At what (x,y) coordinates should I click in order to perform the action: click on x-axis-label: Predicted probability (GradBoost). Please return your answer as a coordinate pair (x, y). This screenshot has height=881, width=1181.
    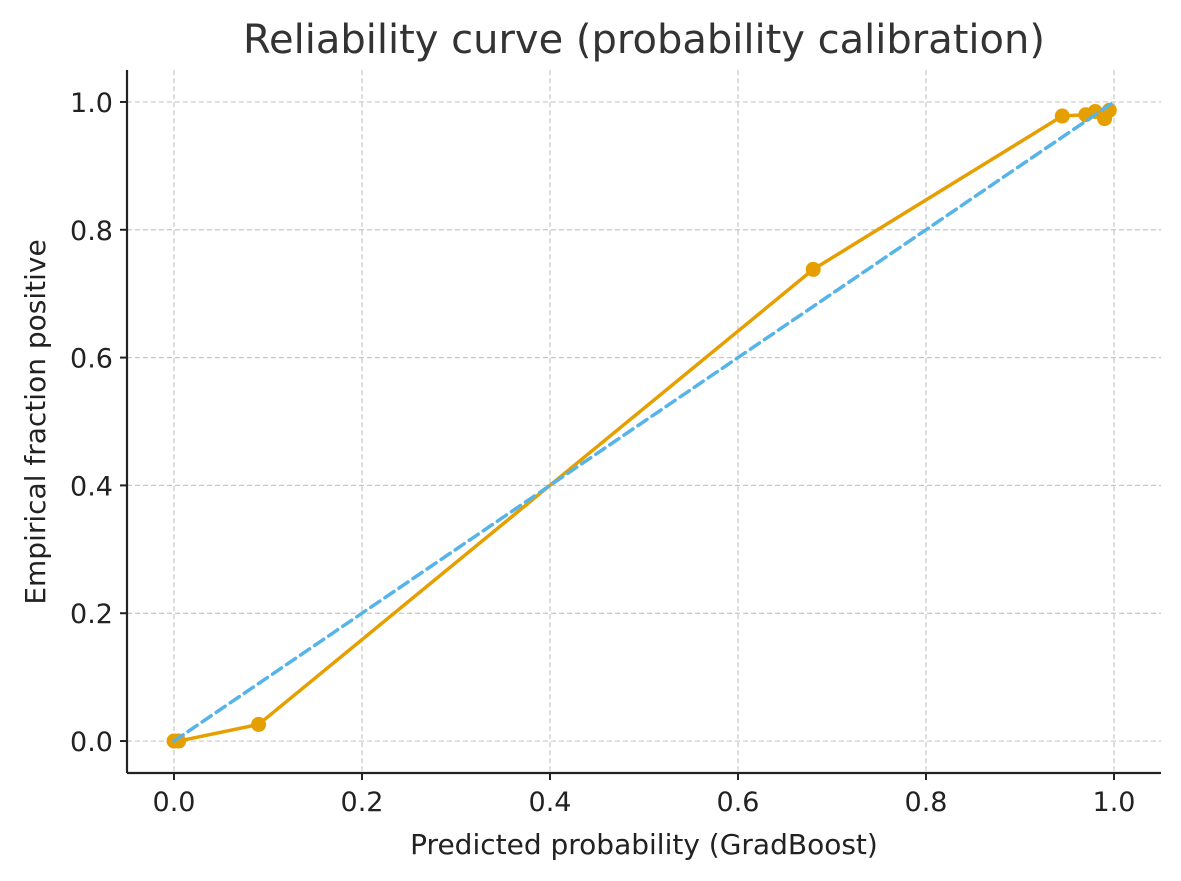
    Looking at the image, I should click on (644, 844).